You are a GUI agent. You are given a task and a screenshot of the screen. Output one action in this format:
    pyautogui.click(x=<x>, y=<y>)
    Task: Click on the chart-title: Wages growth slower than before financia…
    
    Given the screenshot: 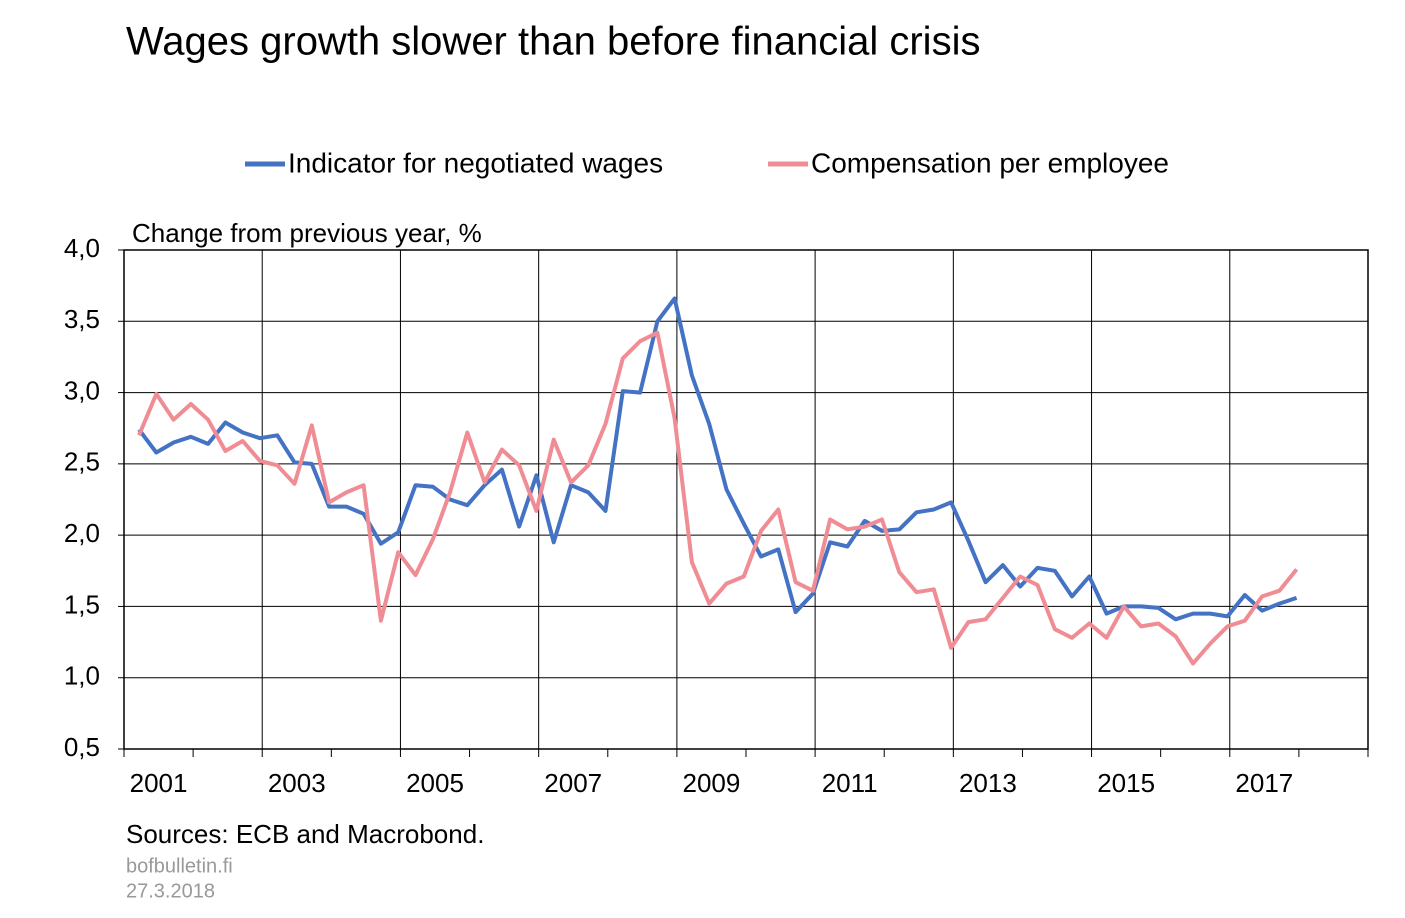 What is the action you would take?
    pyautogui.click(x=553, y=42)
    